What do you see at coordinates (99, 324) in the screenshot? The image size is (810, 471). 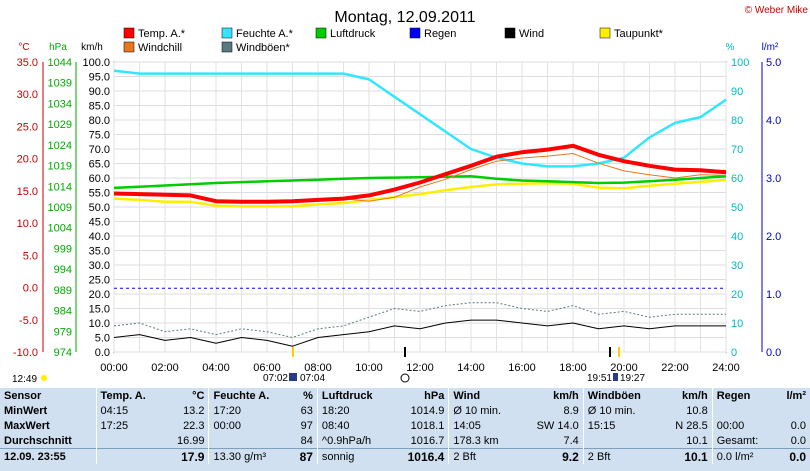 I see `tick-wind: 10.0` at bounding box center [99, 324].